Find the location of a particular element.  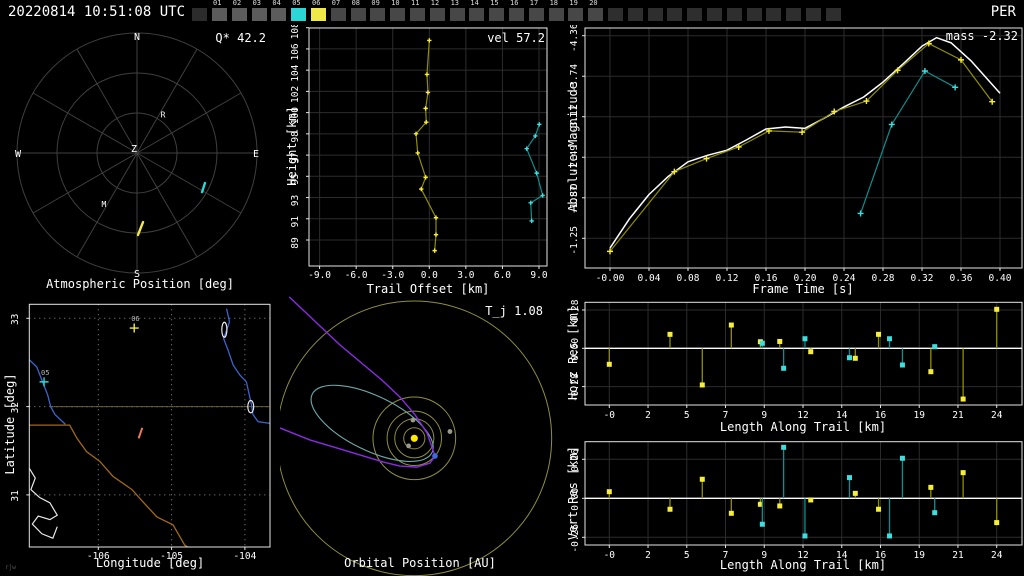

watermark: rjw is located at coordinates (10, 567).